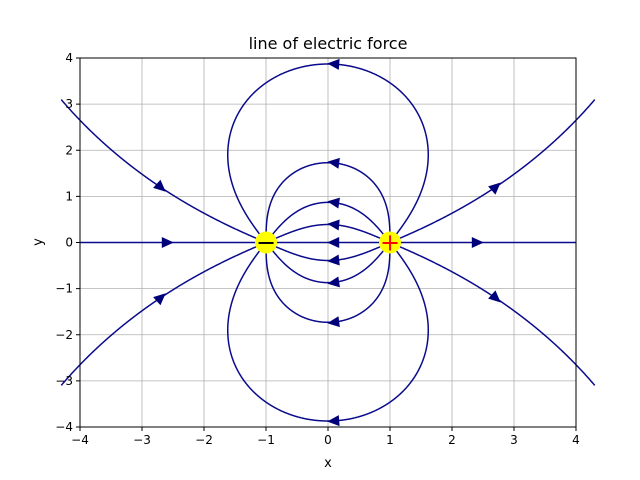  I want to click on x-tick-label: 1, so click(390, 440).